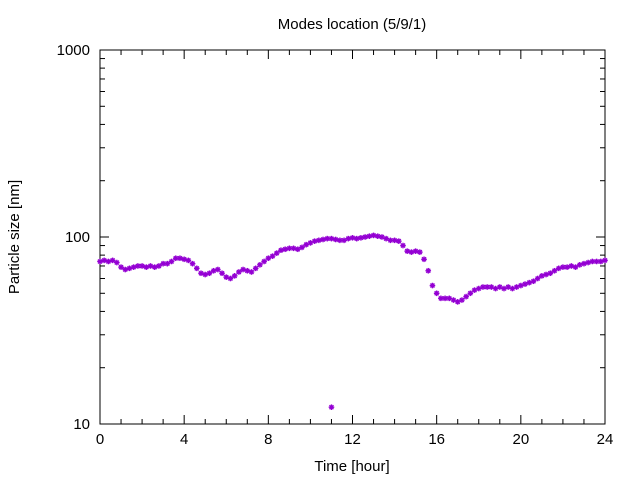  Describe the element at coordinates (268, 439) in the screenshot. I see `x-tick-label: 8` at that location.